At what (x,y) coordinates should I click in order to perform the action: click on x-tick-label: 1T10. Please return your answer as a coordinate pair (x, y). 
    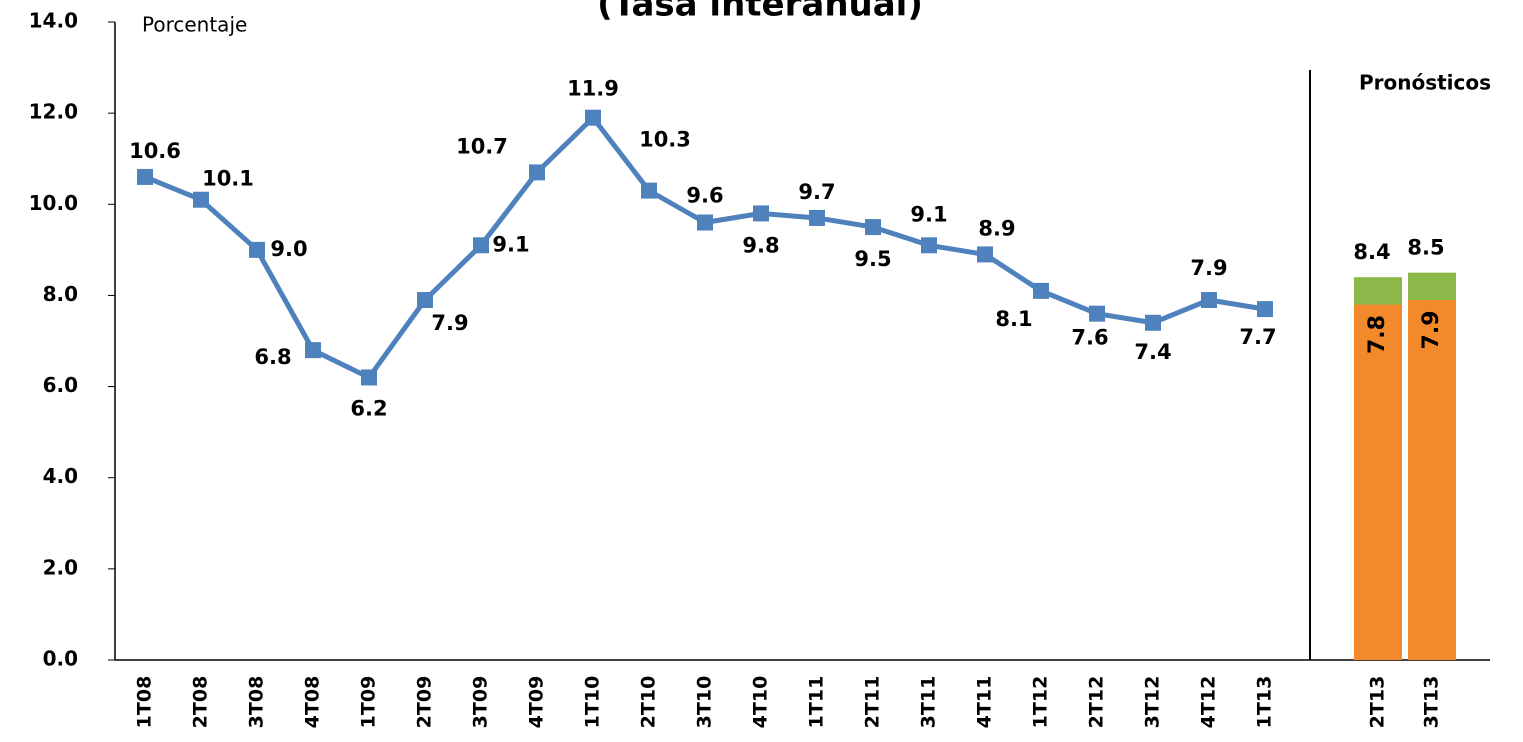
    Looking at the image, I should click on (593, 702).